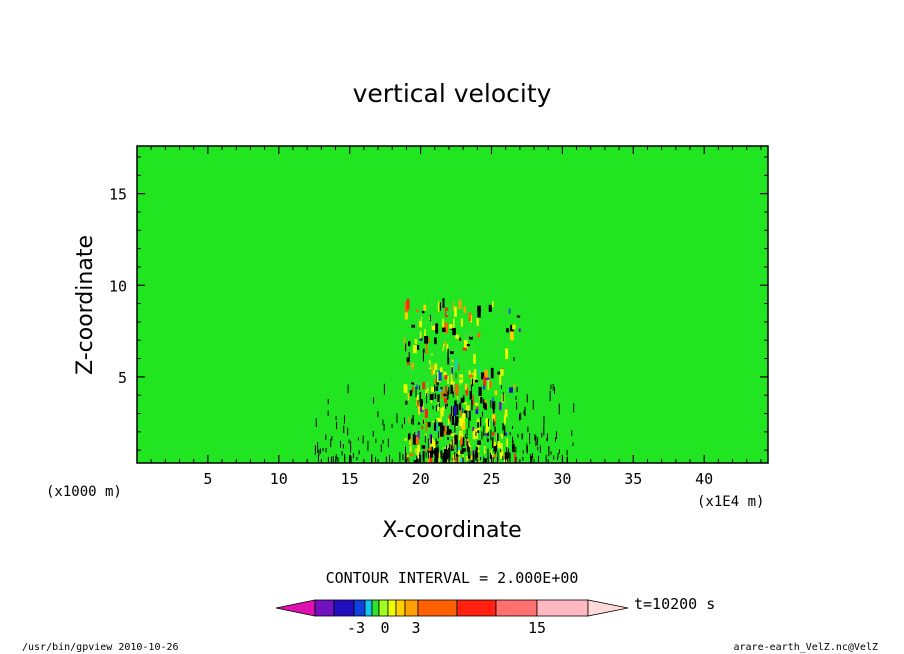 Image resolution: width=904 pixels, height=654 pixels. Describe the element at coordinates (451, 530) in the screenshot. I see `x-axis-label: X-coordinate` at that location.